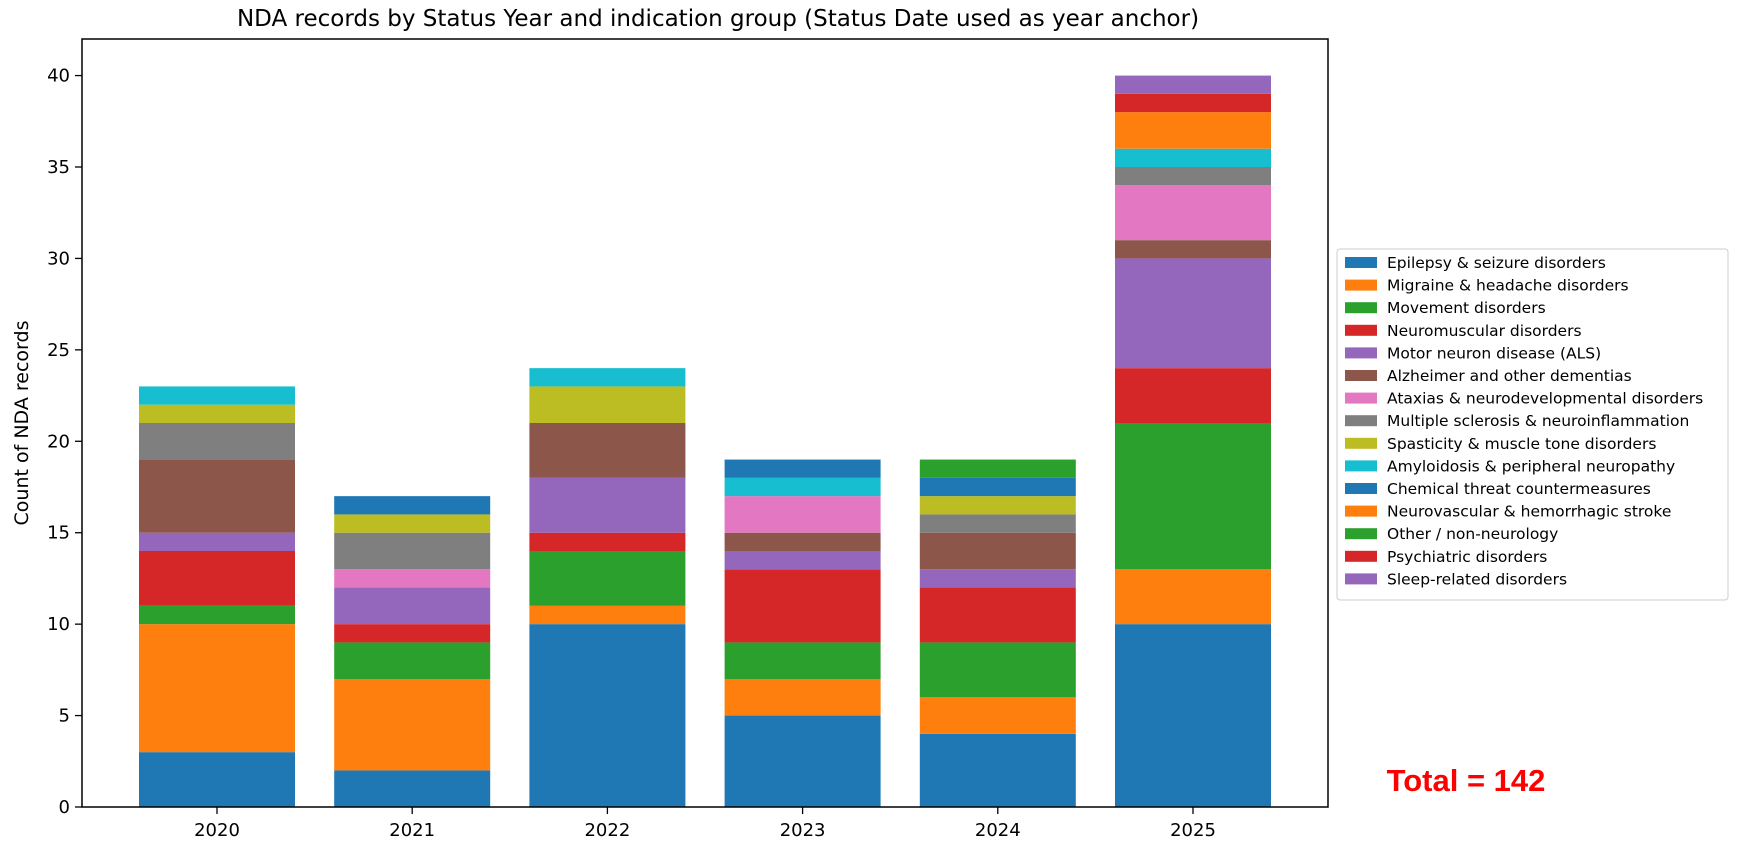 The image size is (1737, 841). What do you see at coordinates (1484, 331) in the screenshot?
I see `legend-label: Neuromuscular disorders` at bounding box center [1484, 331].